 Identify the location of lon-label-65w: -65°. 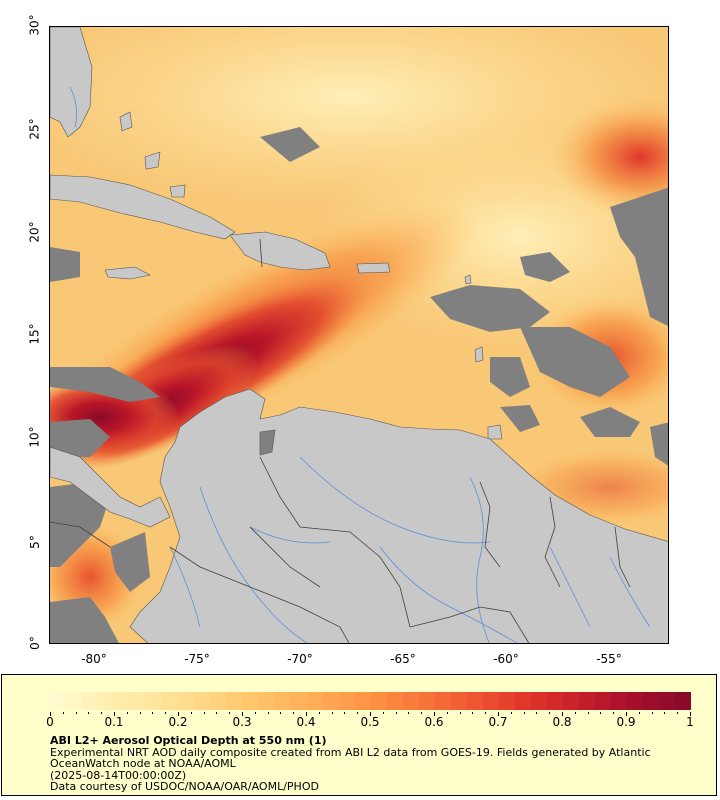
(403, 659).